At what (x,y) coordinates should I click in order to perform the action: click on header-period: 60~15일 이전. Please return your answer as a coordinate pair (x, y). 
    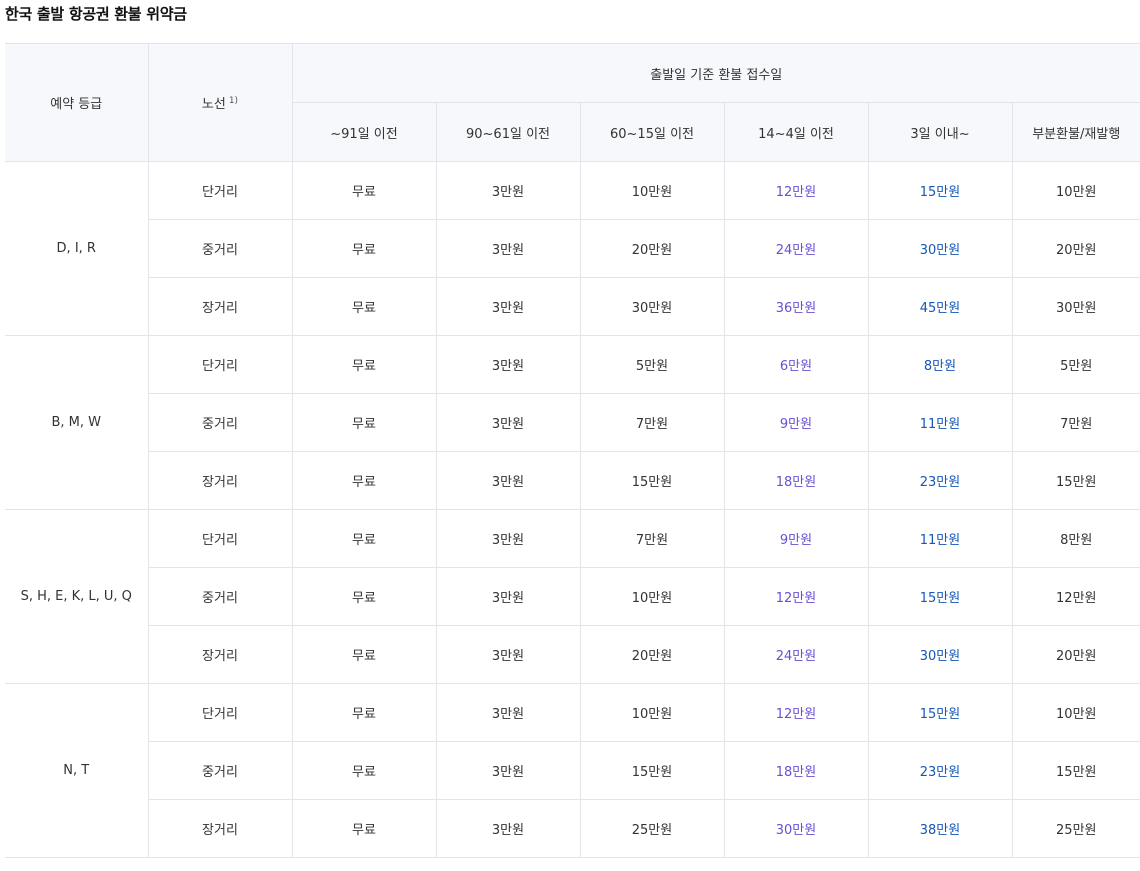
    Looking at the image, I should click on (652, 132).